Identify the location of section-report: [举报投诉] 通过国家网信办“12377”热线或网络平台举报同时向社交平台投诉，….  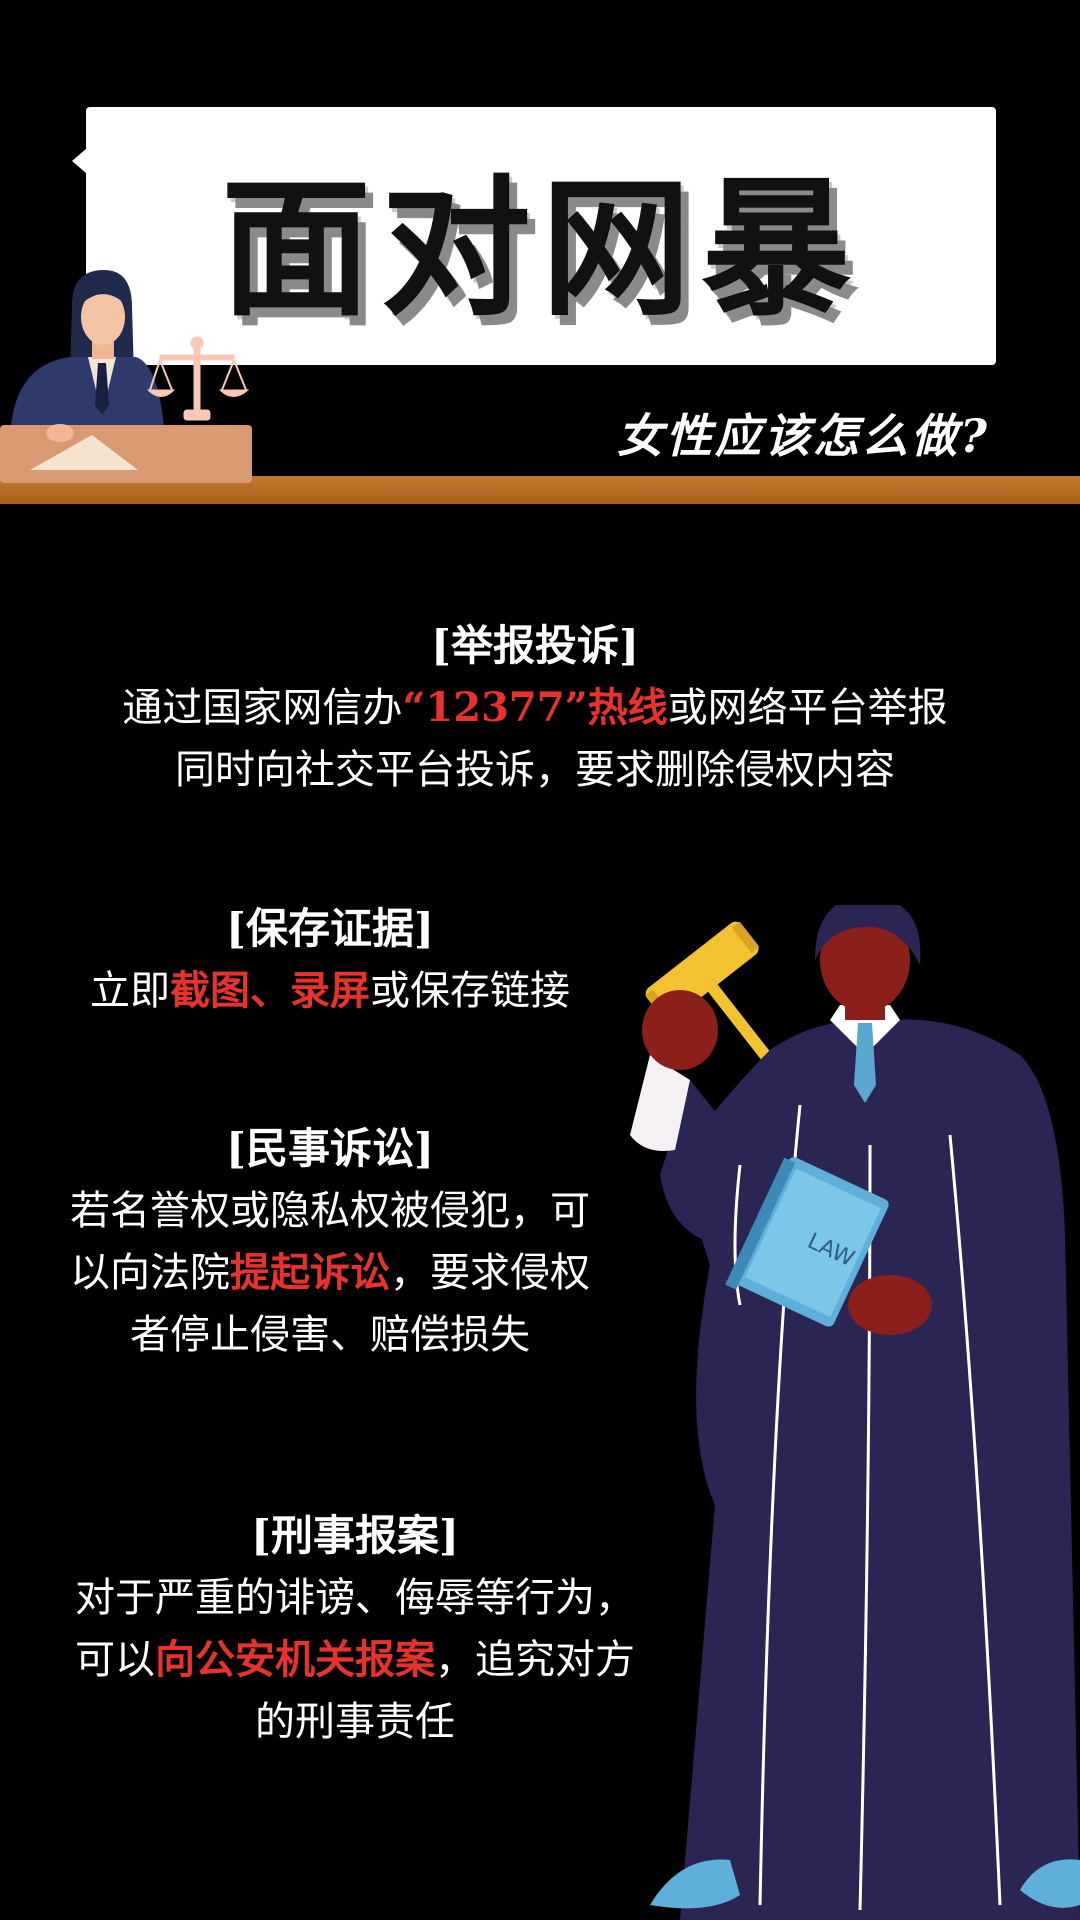
(535, 708).